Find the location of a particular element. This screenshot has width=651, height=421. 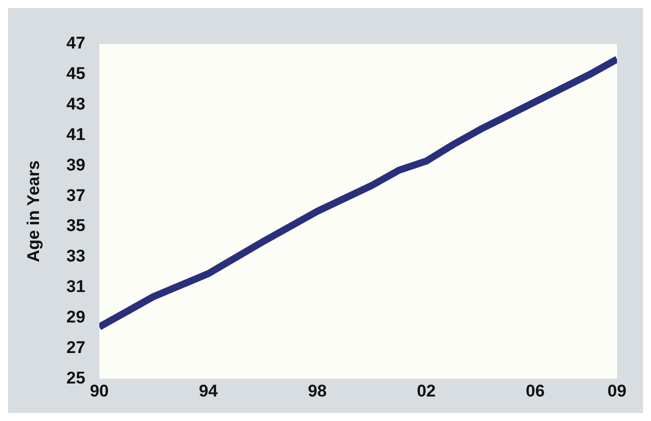

x-tick-label: 98 is located at coordinates (317, 390).